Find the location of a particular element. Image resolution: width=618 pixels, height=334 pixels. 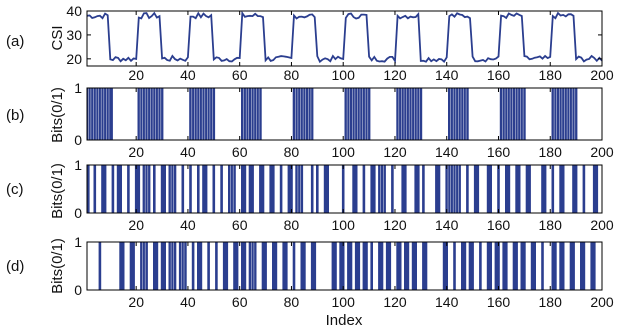

panel-c-xtick-label: 200 is located at coordinates (602, 225).